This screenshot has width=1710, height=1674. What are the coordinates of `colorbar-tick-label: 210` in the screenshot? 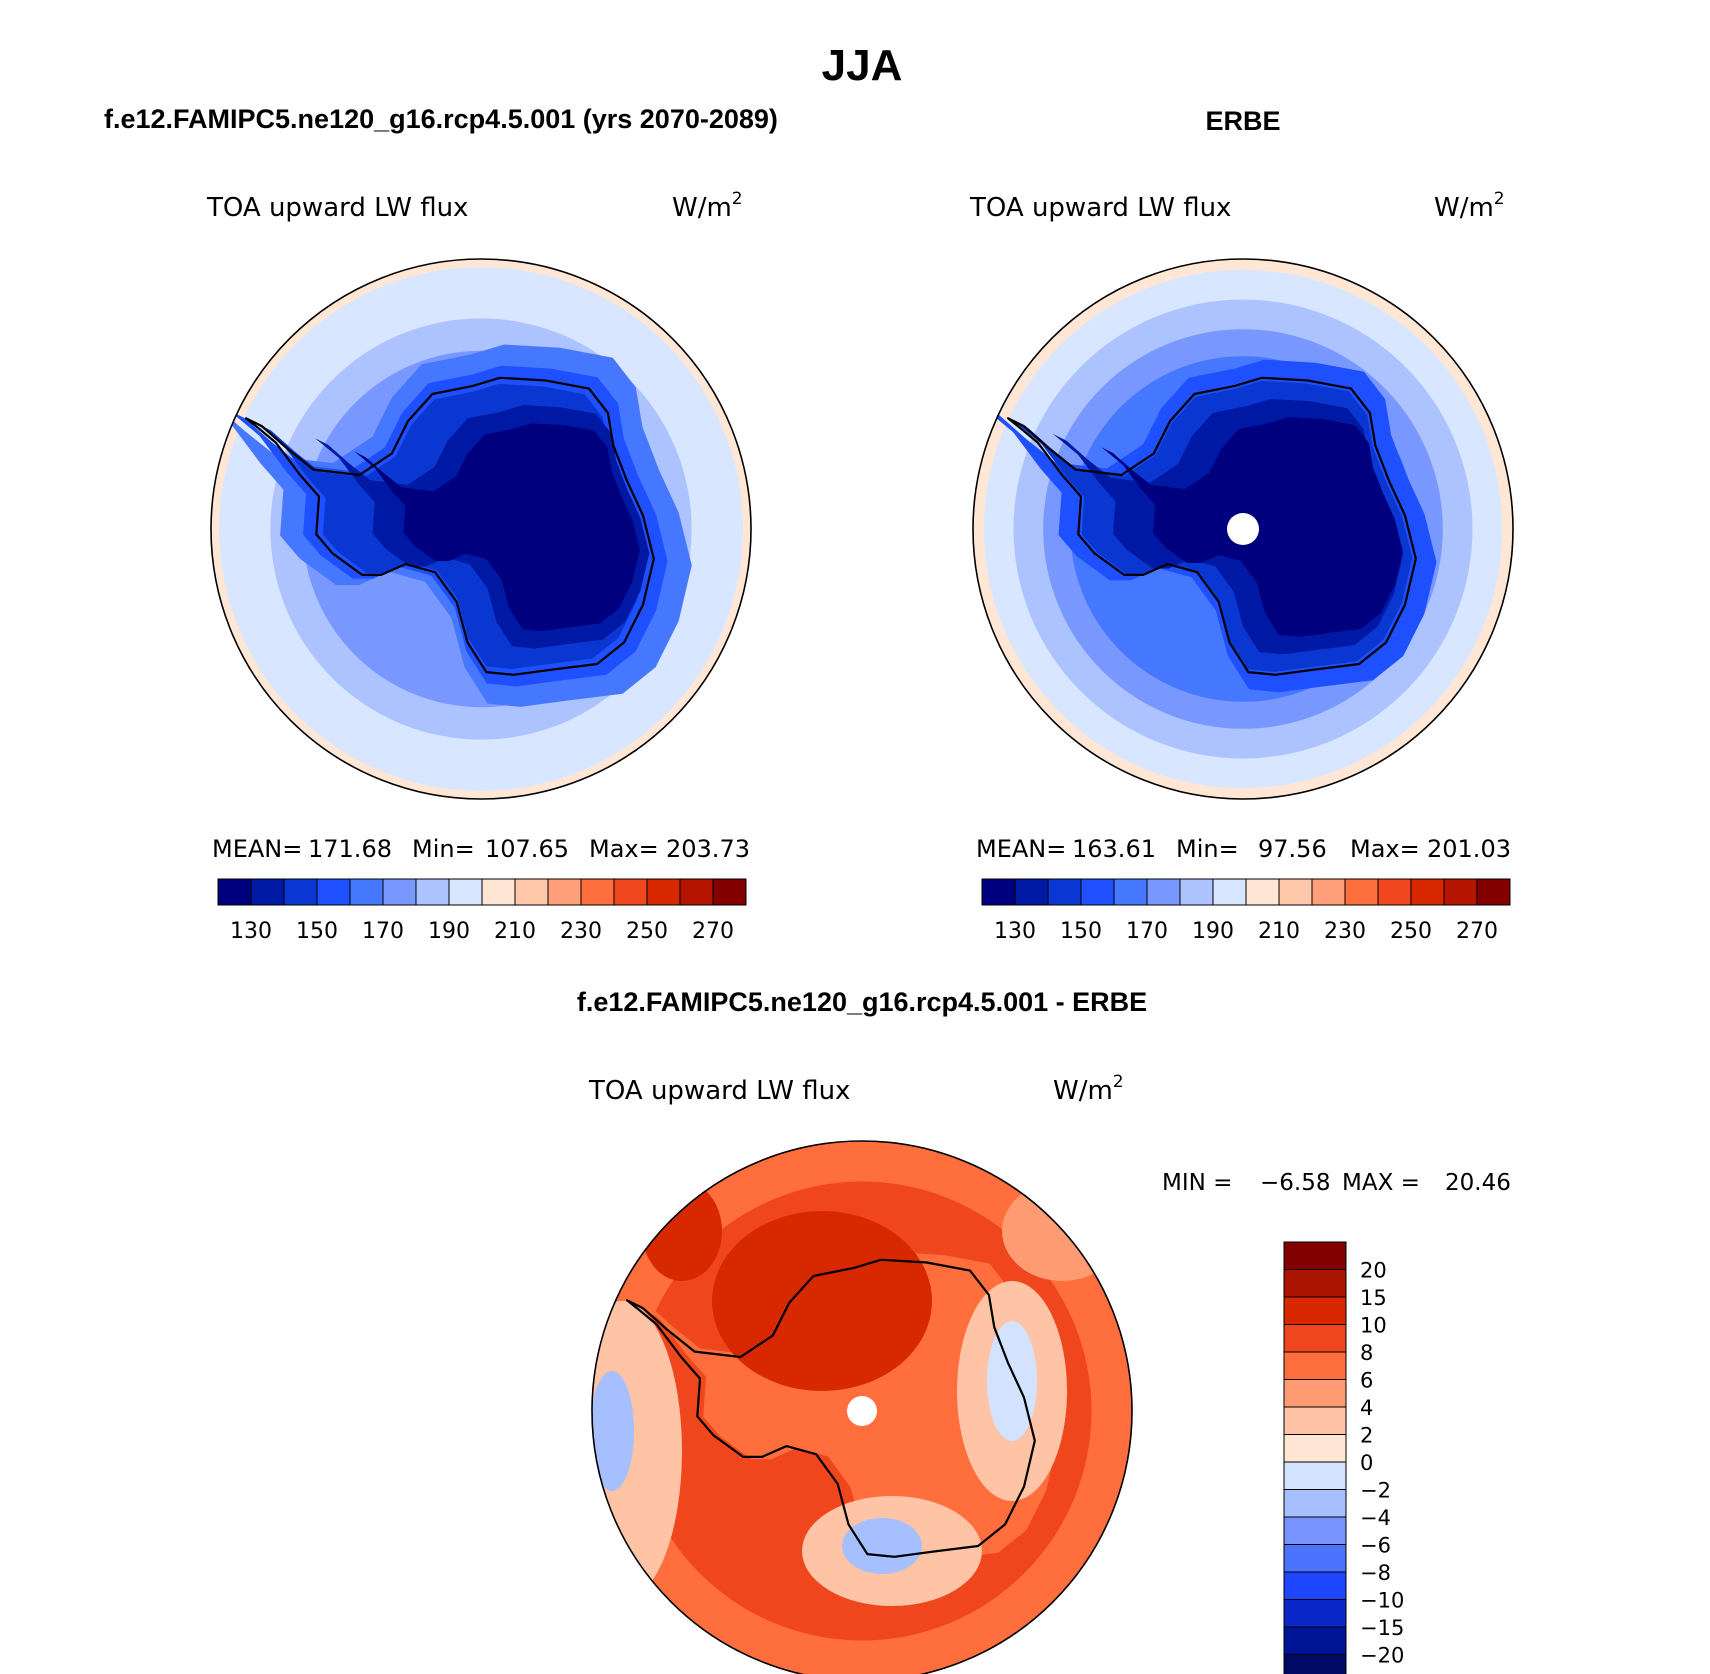 It's located at (515, 931).